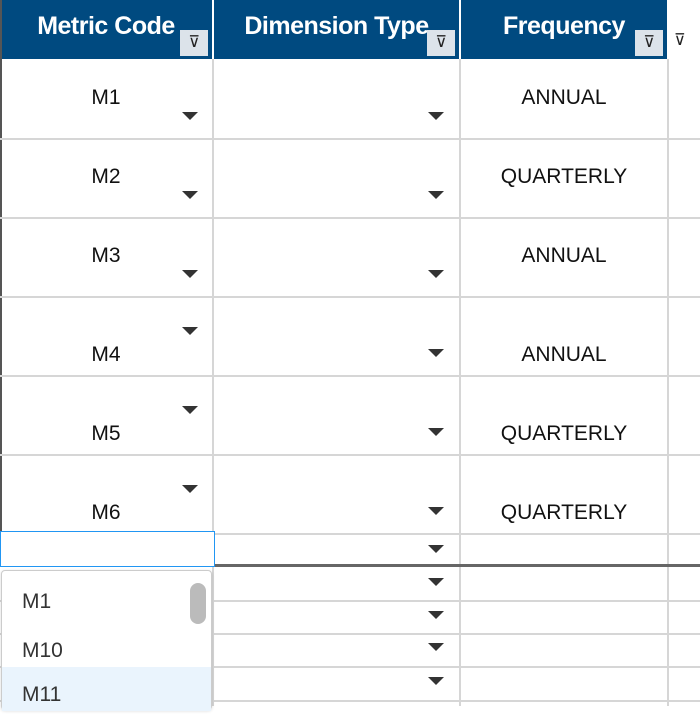 This screenshot has width=700, height=723. I want to click on metric-code-cell: M1, so click(106, 97).